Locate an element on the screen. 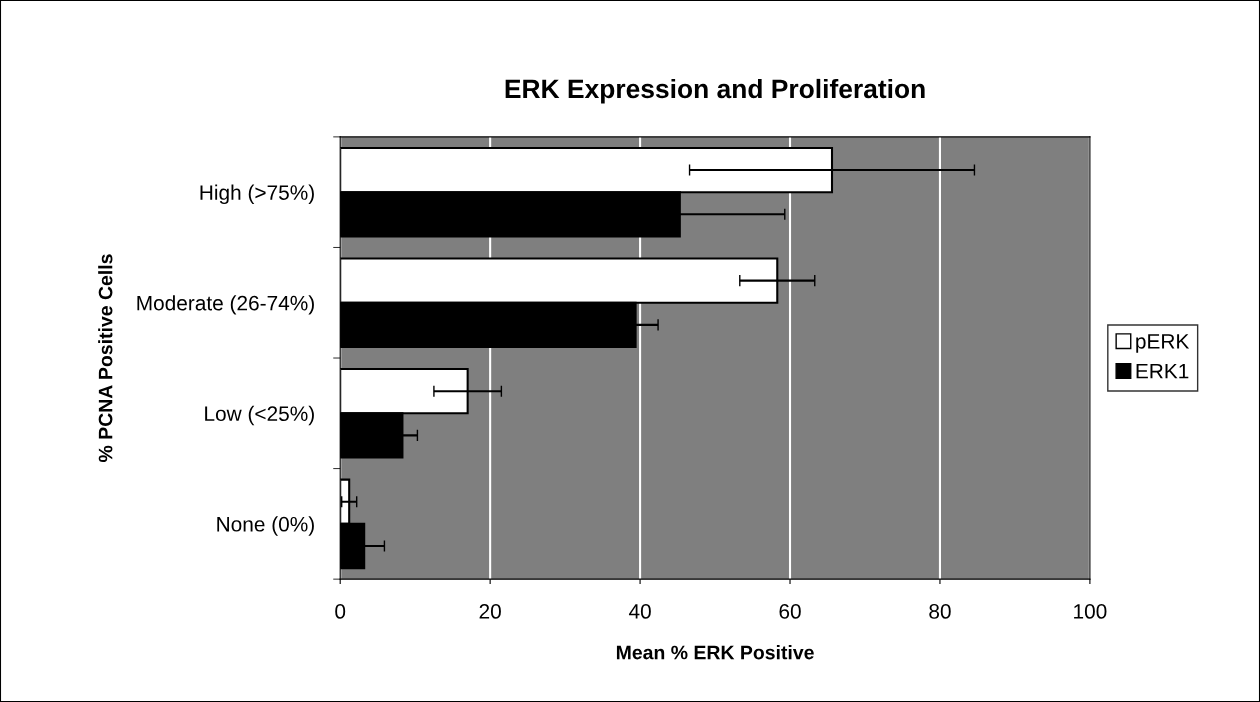 This screenshot has height=702, width=1260. x-tick-label: 80 is located at coordinates (940, 611).